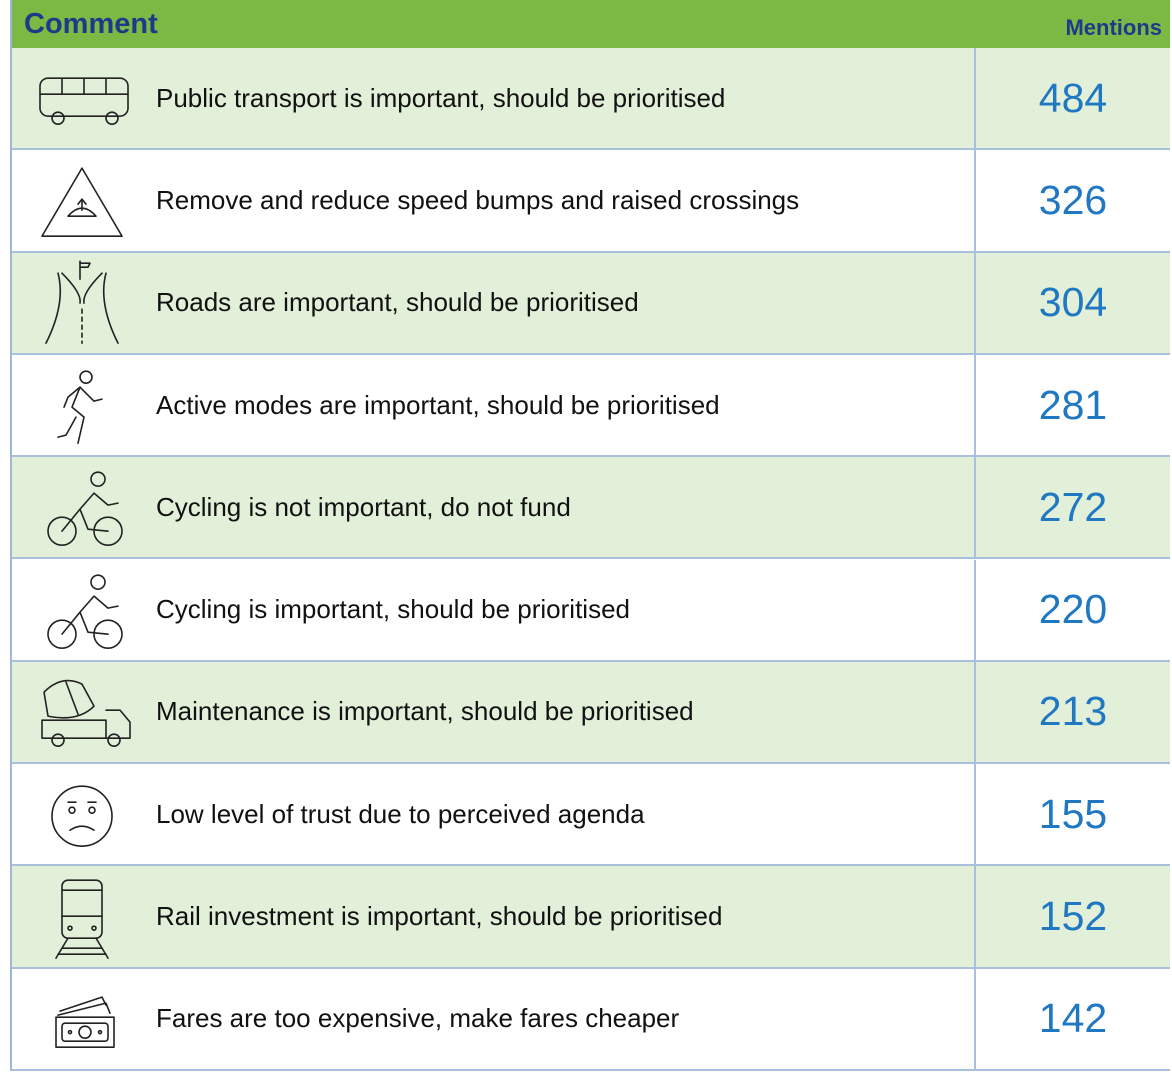  What do you see at coordinates (1072, 405) in the screenshot?
I see `mentions-count: 281` at bounding box center [1072, 405].